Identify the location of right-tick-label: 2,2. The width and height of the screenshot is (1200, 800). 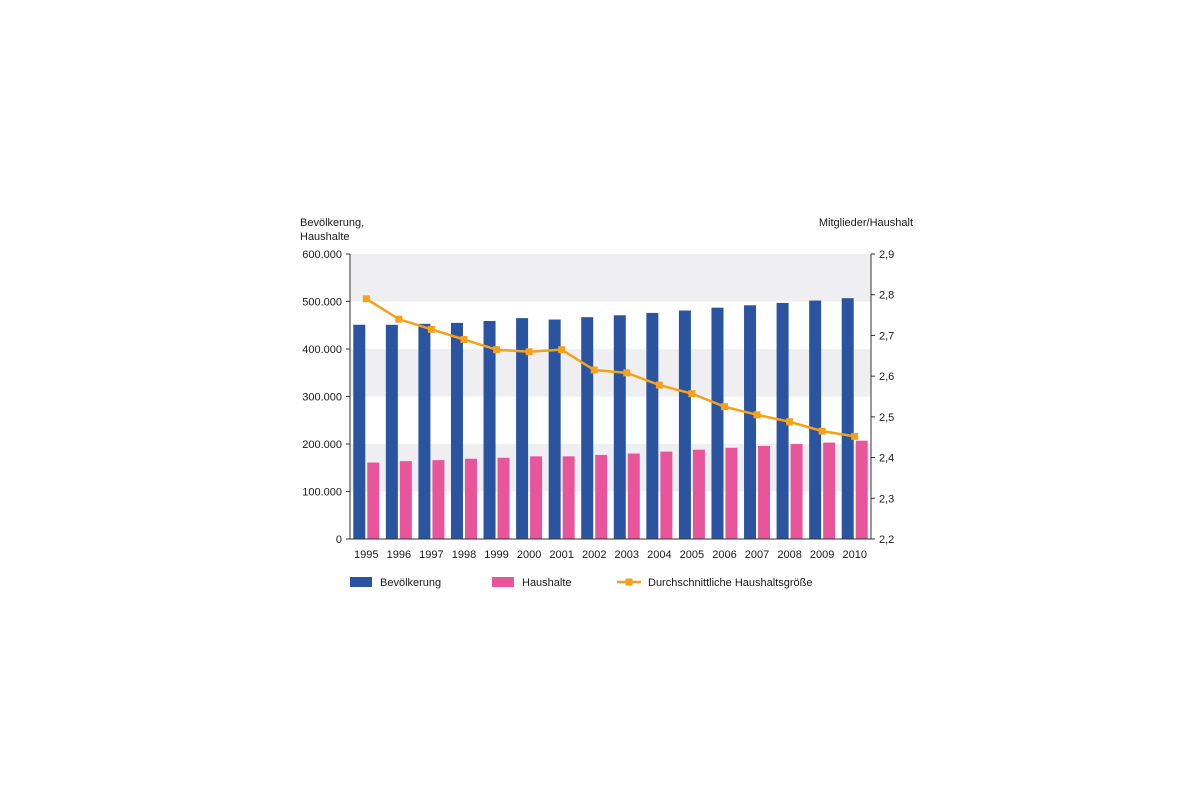
(886, 540).